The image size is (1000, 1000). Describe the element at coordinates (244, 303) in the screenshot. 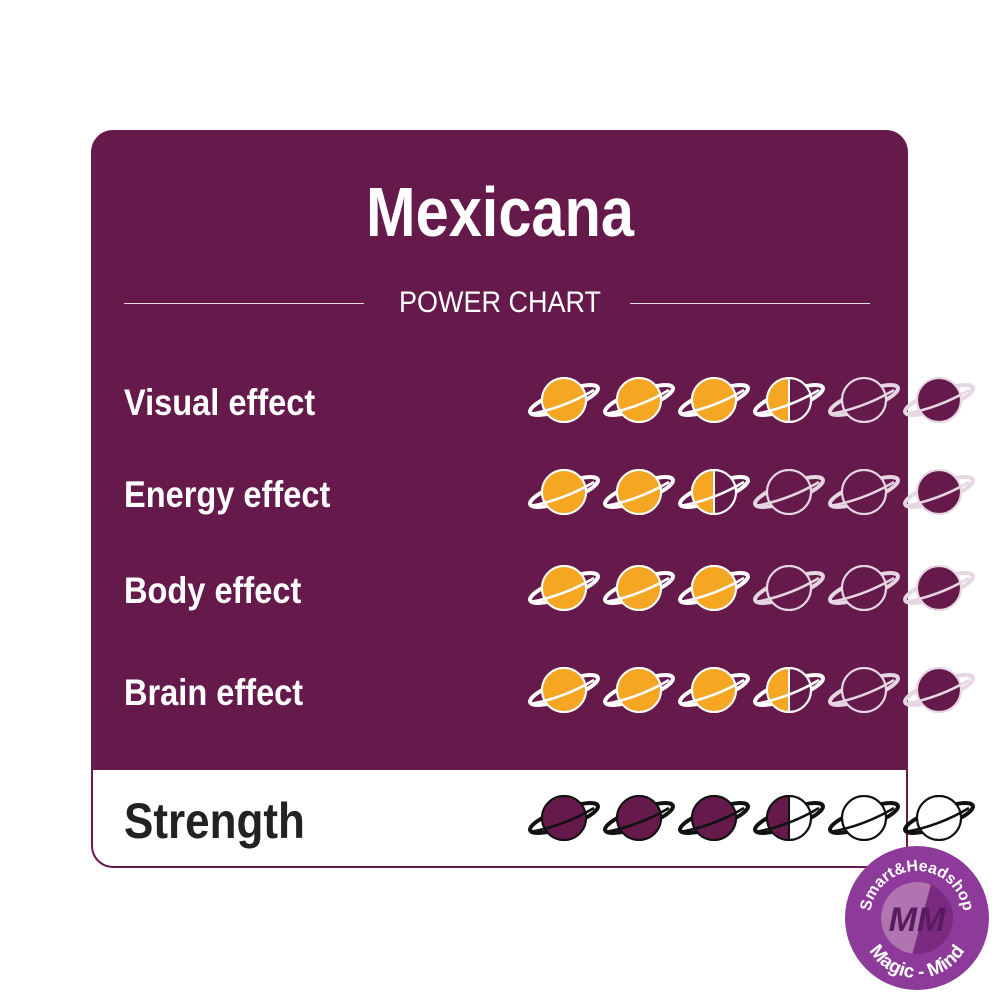

I see `divider-left` at that location.